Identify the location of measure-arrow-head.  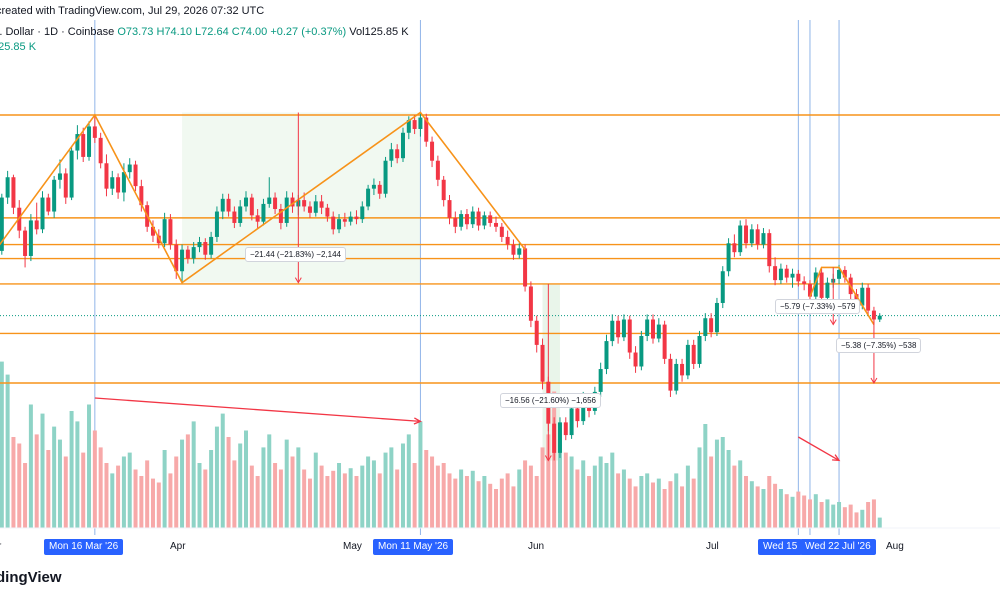
(874, 380).